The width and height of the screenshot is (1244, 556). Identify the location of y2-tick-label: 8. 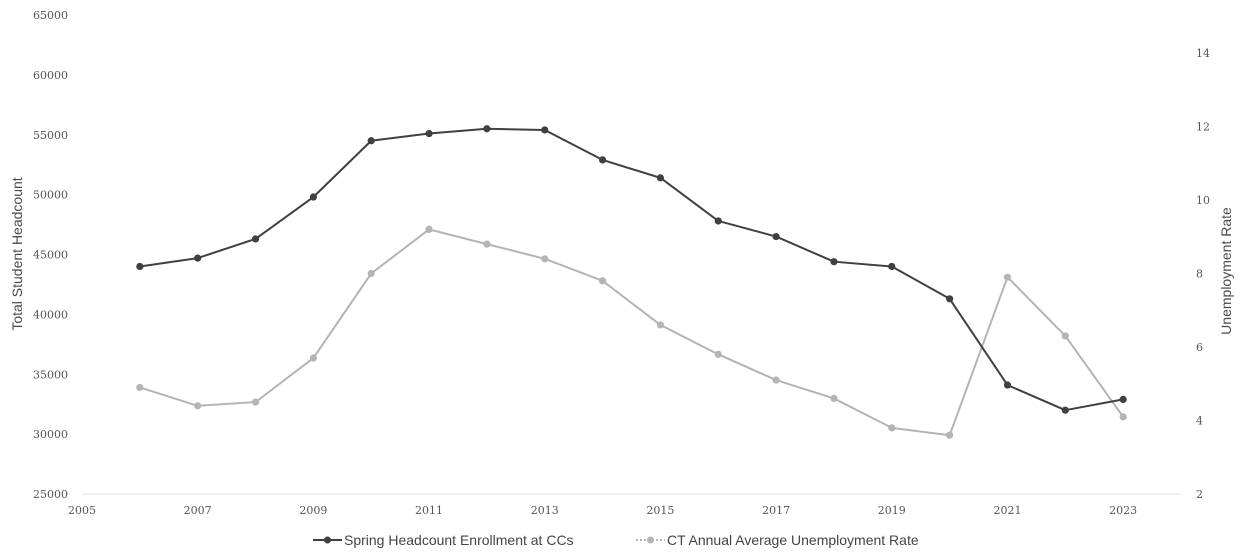
(1199, 274).